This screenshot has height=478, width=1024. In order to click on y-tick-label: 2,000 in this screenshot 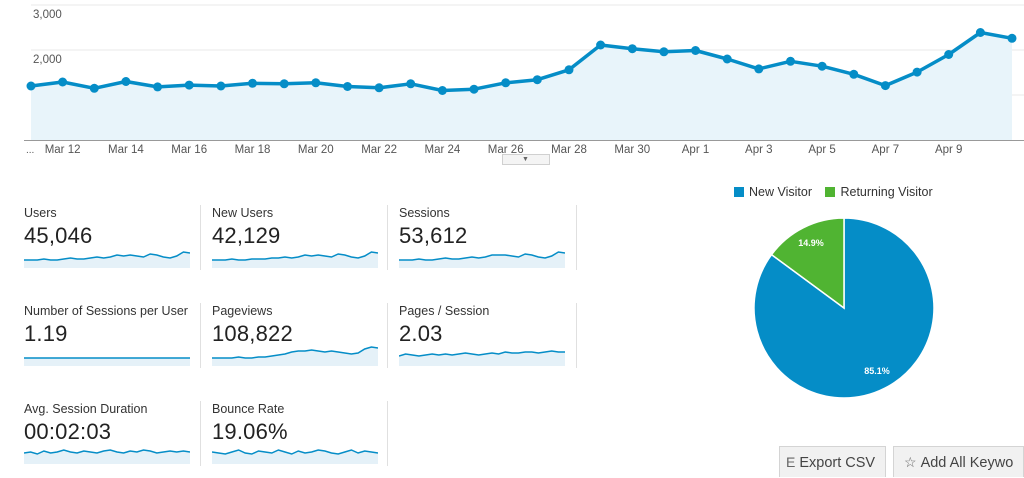, I will do `click(47, 60)`.